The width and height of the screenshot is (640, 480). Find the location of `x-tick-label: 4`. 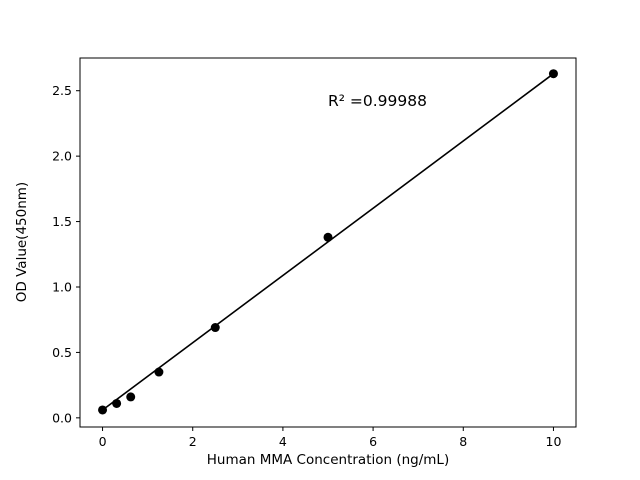

x-tick-label: 4 is located at coordinates (283, 441).